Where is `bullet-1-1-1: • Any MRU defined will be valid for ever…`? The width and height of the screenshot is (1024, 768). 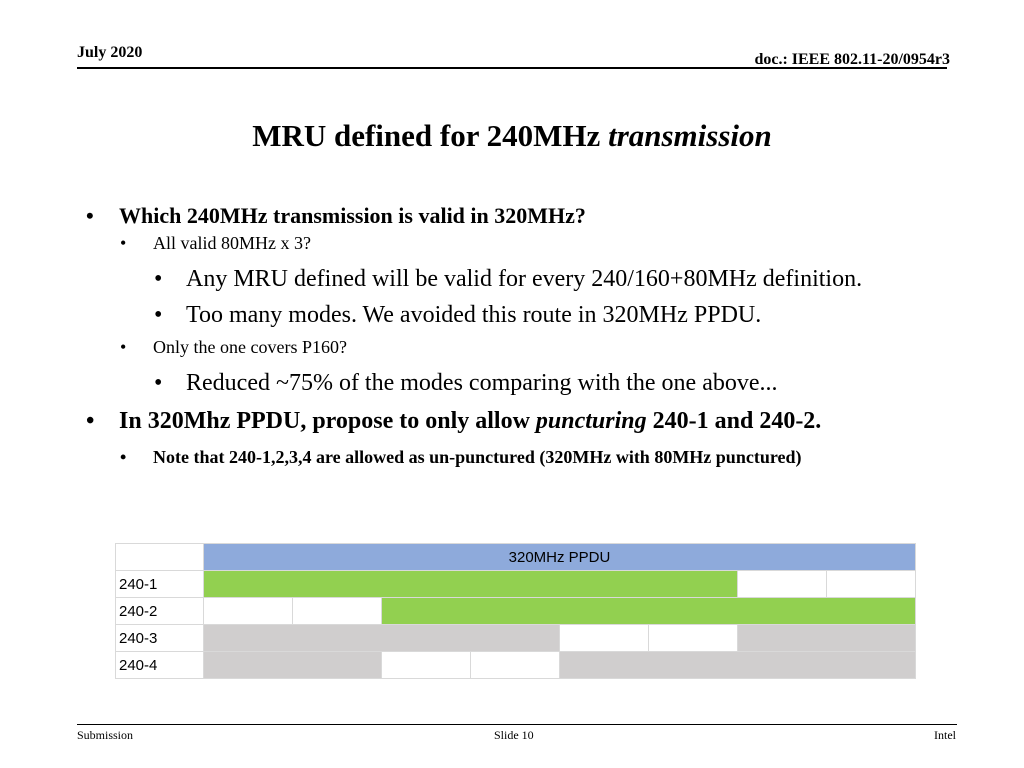 bullet-1-1-1: • Any MRU defined will be valid for ever… is located at coordinates (516, 284).